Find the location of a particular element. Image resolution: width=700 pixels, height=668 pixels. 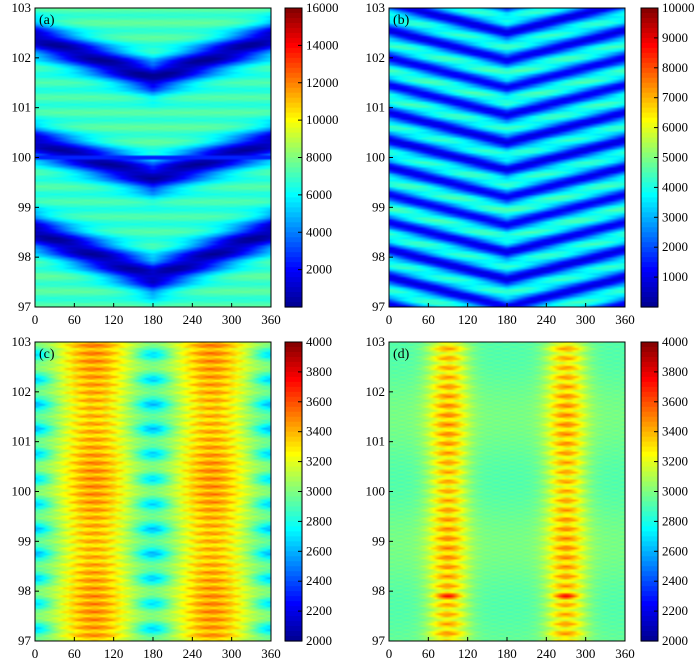

colorbar-tick-label: 3200 is located at coordinates (319, 461).